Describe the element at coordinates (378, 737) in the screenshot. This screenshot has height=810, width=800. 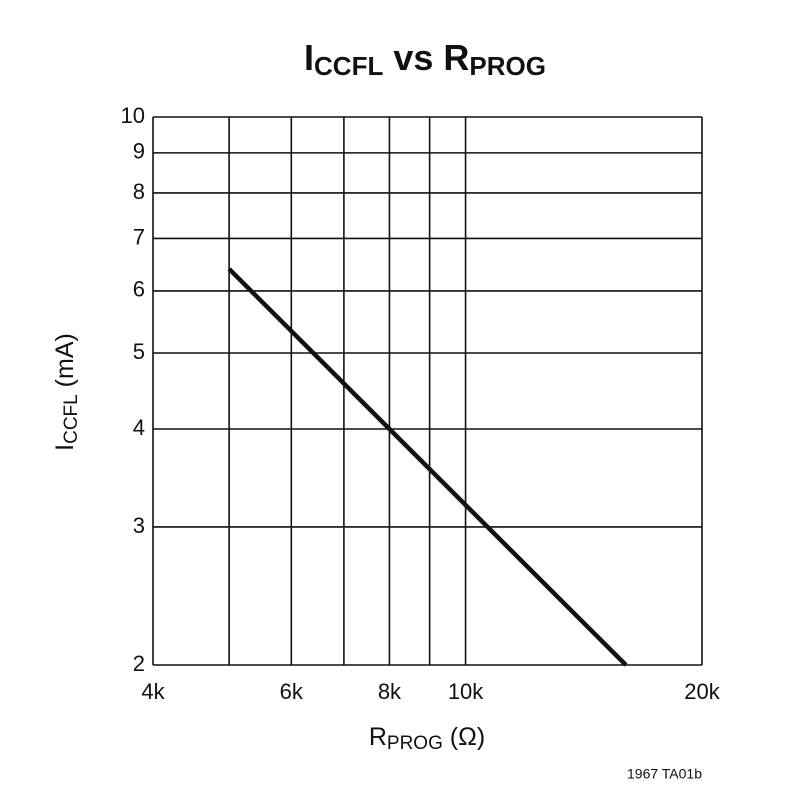
I see `x-label-part: R` at that location.